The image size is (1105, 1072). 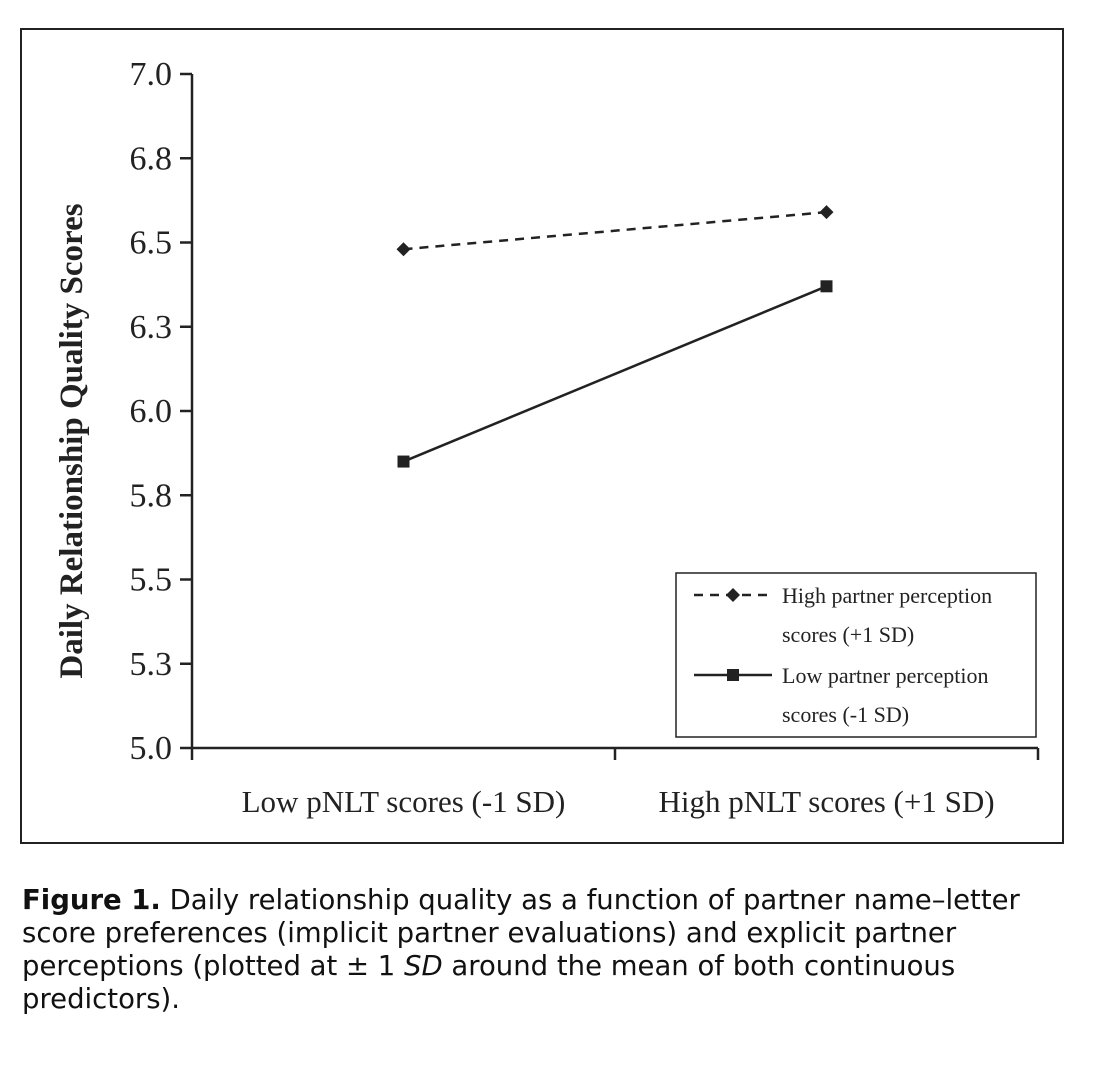 What do you see at coordinates (72, 440) in the screenshot?
I see `y-axis-title: Daily Relationship Quality Scores` at bounding box center [72, 440].